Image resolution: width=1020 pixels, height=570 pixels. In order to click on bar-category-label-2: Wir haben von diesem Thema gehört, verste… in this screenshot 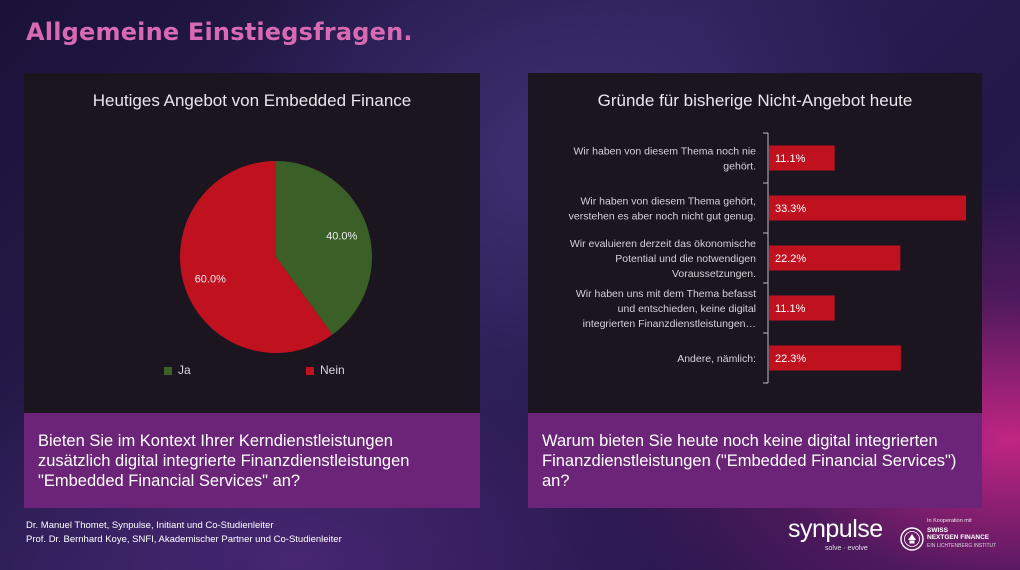, I will do `click(662, 209)`.